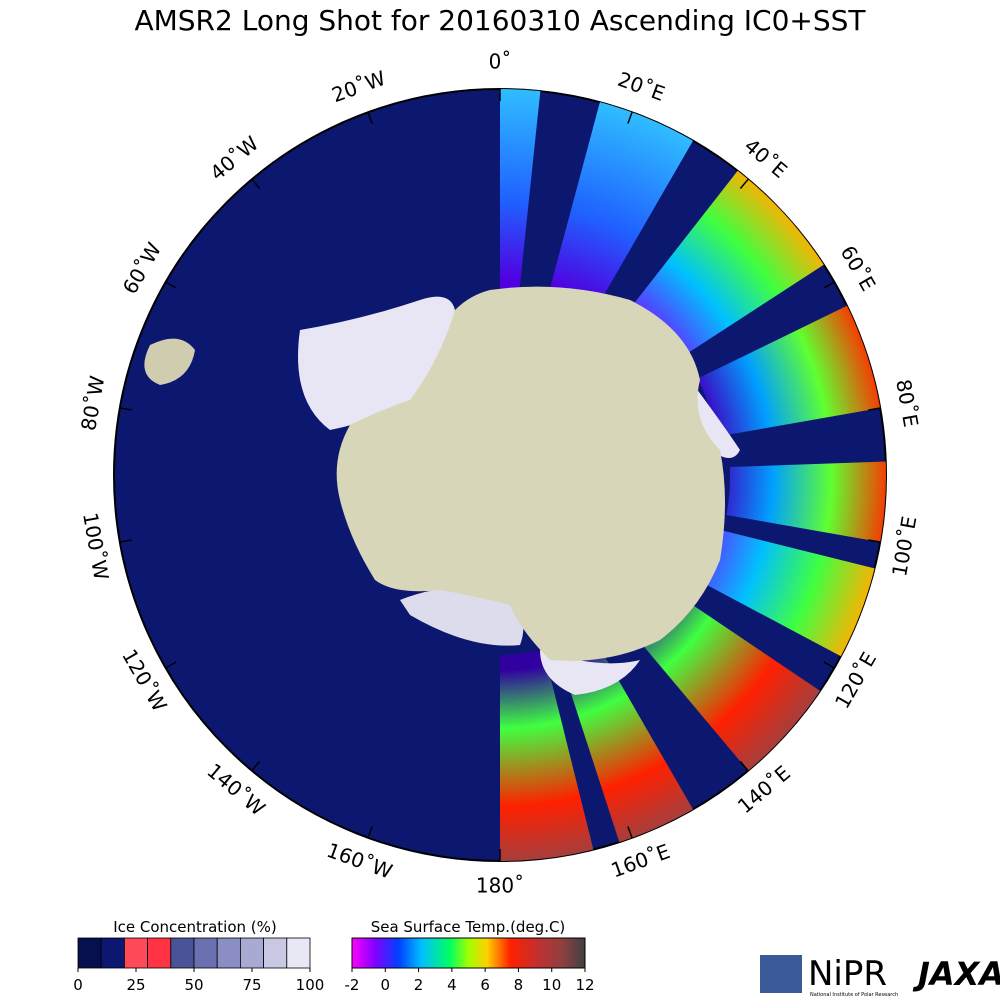 This screenshot has height=1004, width=1000. What do you see at coordinates (251, 985) in the screenshot?
I see `colorbar-tick-label: 75` at bounding box center [251, 985].